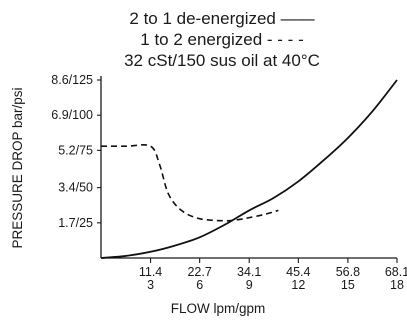 The height and width of the screenshot is (320, 407). I want to click on y-axis-label: PRESSURE DROP bar/psi, so click(17, 167).